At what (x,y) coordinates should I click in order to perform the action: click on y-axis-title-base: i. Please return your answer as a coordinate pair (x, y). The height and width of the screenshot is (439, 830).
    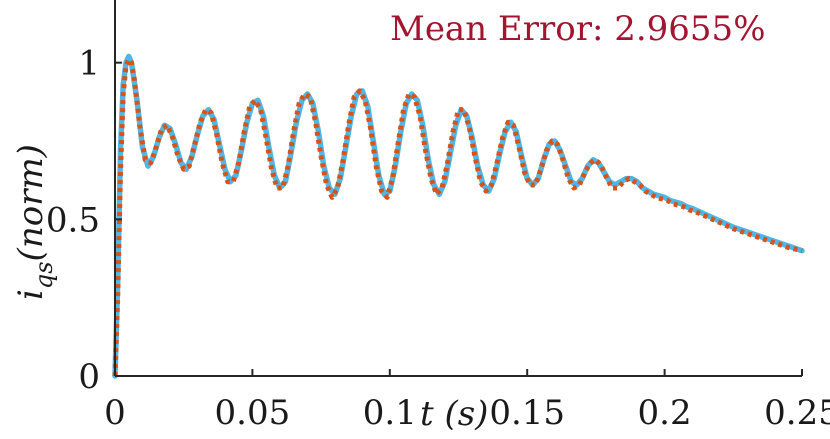
    Looking at the image, I should click on (31, 294).